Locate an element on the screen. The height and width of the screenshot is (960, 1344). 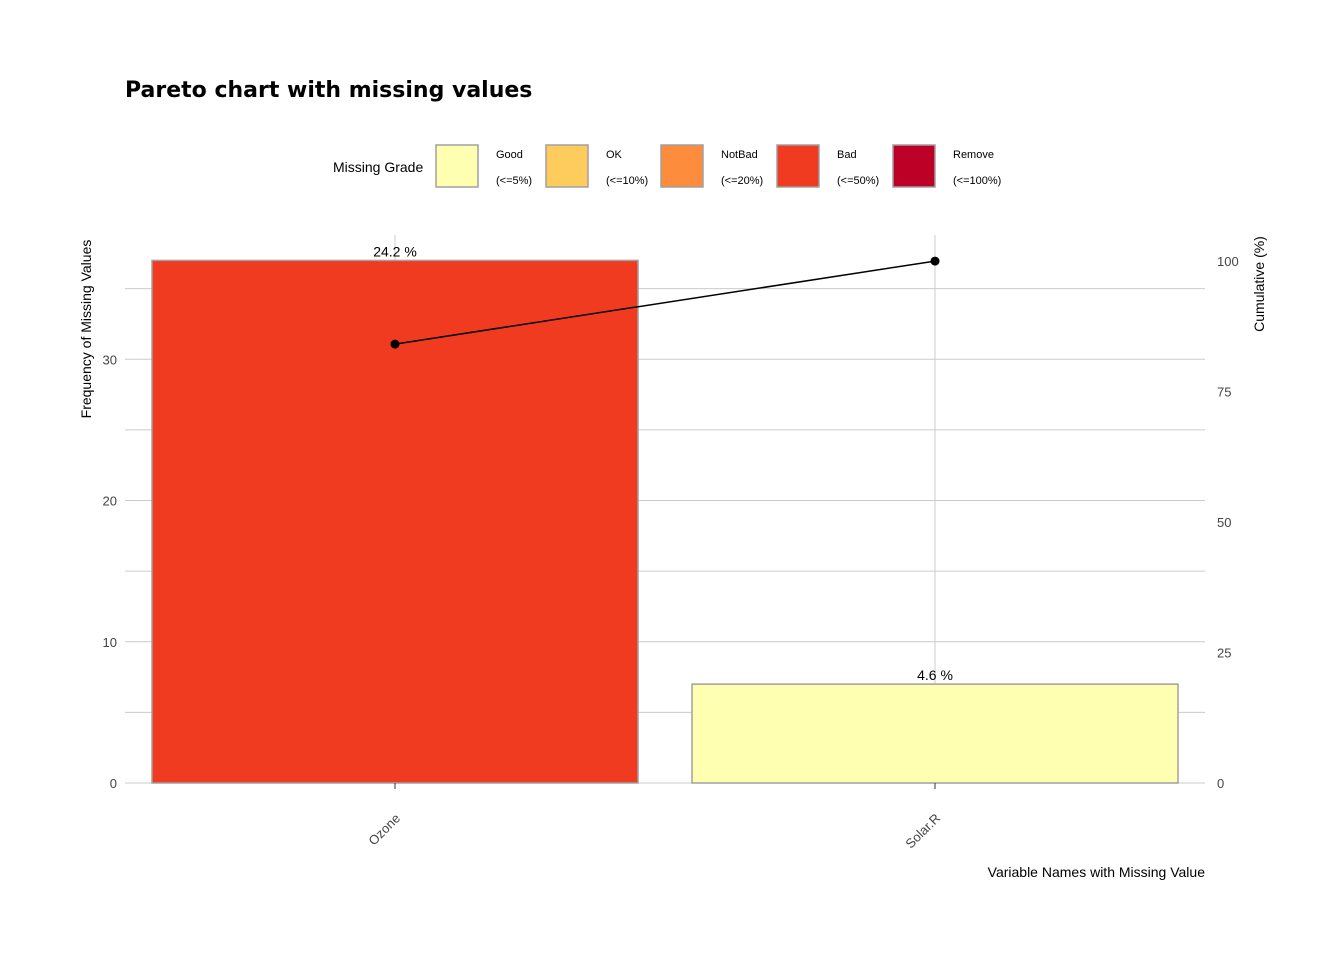
bar-value-label: 4.6 % is located at coordinates (935, 675).